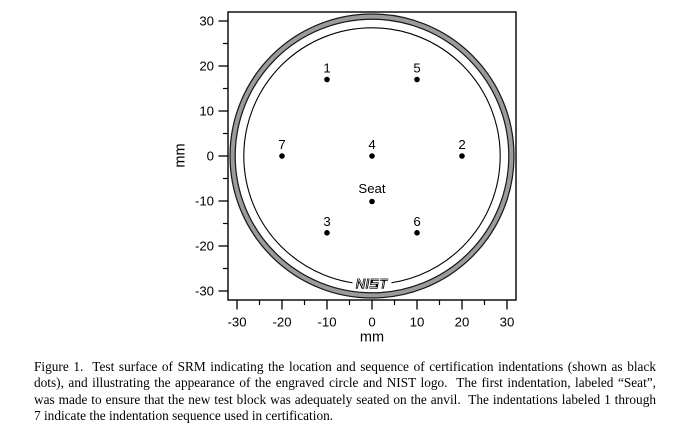 The width and height of the screenshot is (690, 430). What do you see at coordinates (416, 68) in the screenshot?
I see `svg-text: 5` at bounding box center [416, 68].